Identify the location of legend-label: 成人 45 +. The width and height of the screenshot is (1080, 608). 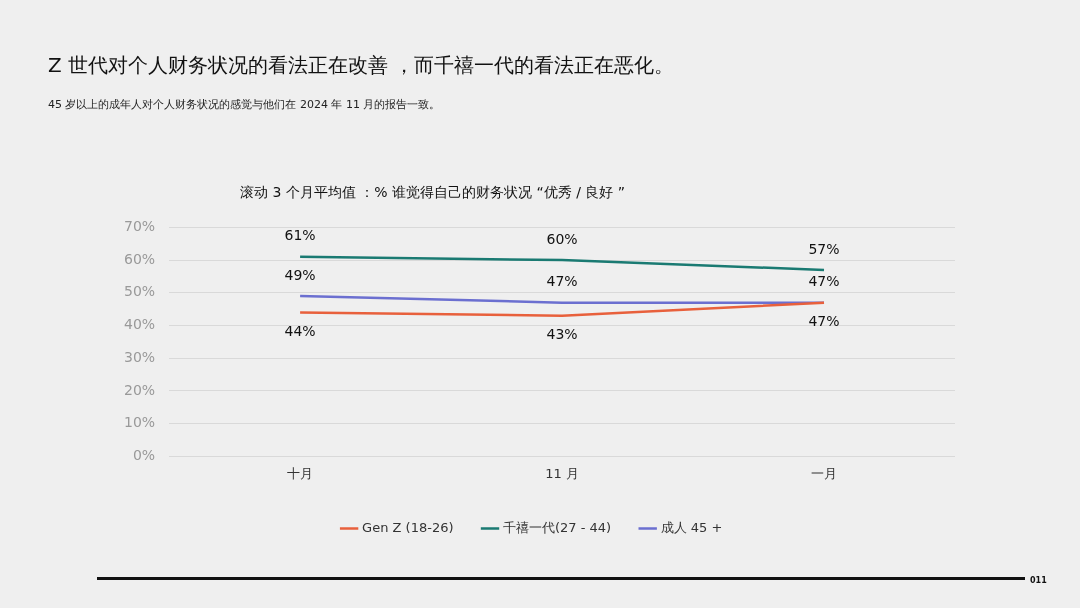
(691, 527).